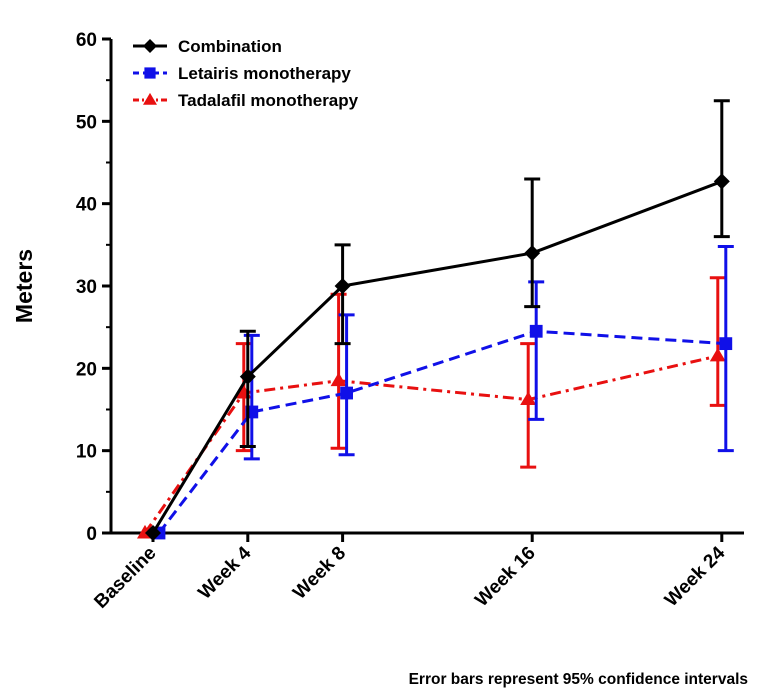  What do you see at coordinates (230, 46) in the screenshot?
I see `legend-label: Combination` at bounding box center [230, 46].